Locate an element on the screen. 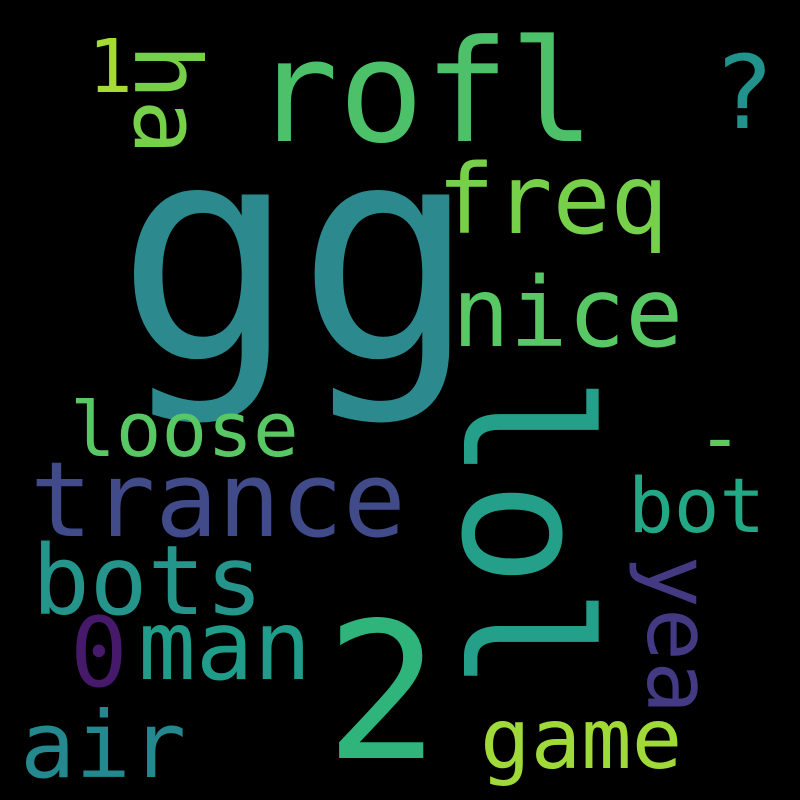 The width and height of the screenshot is (800, 800). word-dash: - is located at coordinates (720, 437).